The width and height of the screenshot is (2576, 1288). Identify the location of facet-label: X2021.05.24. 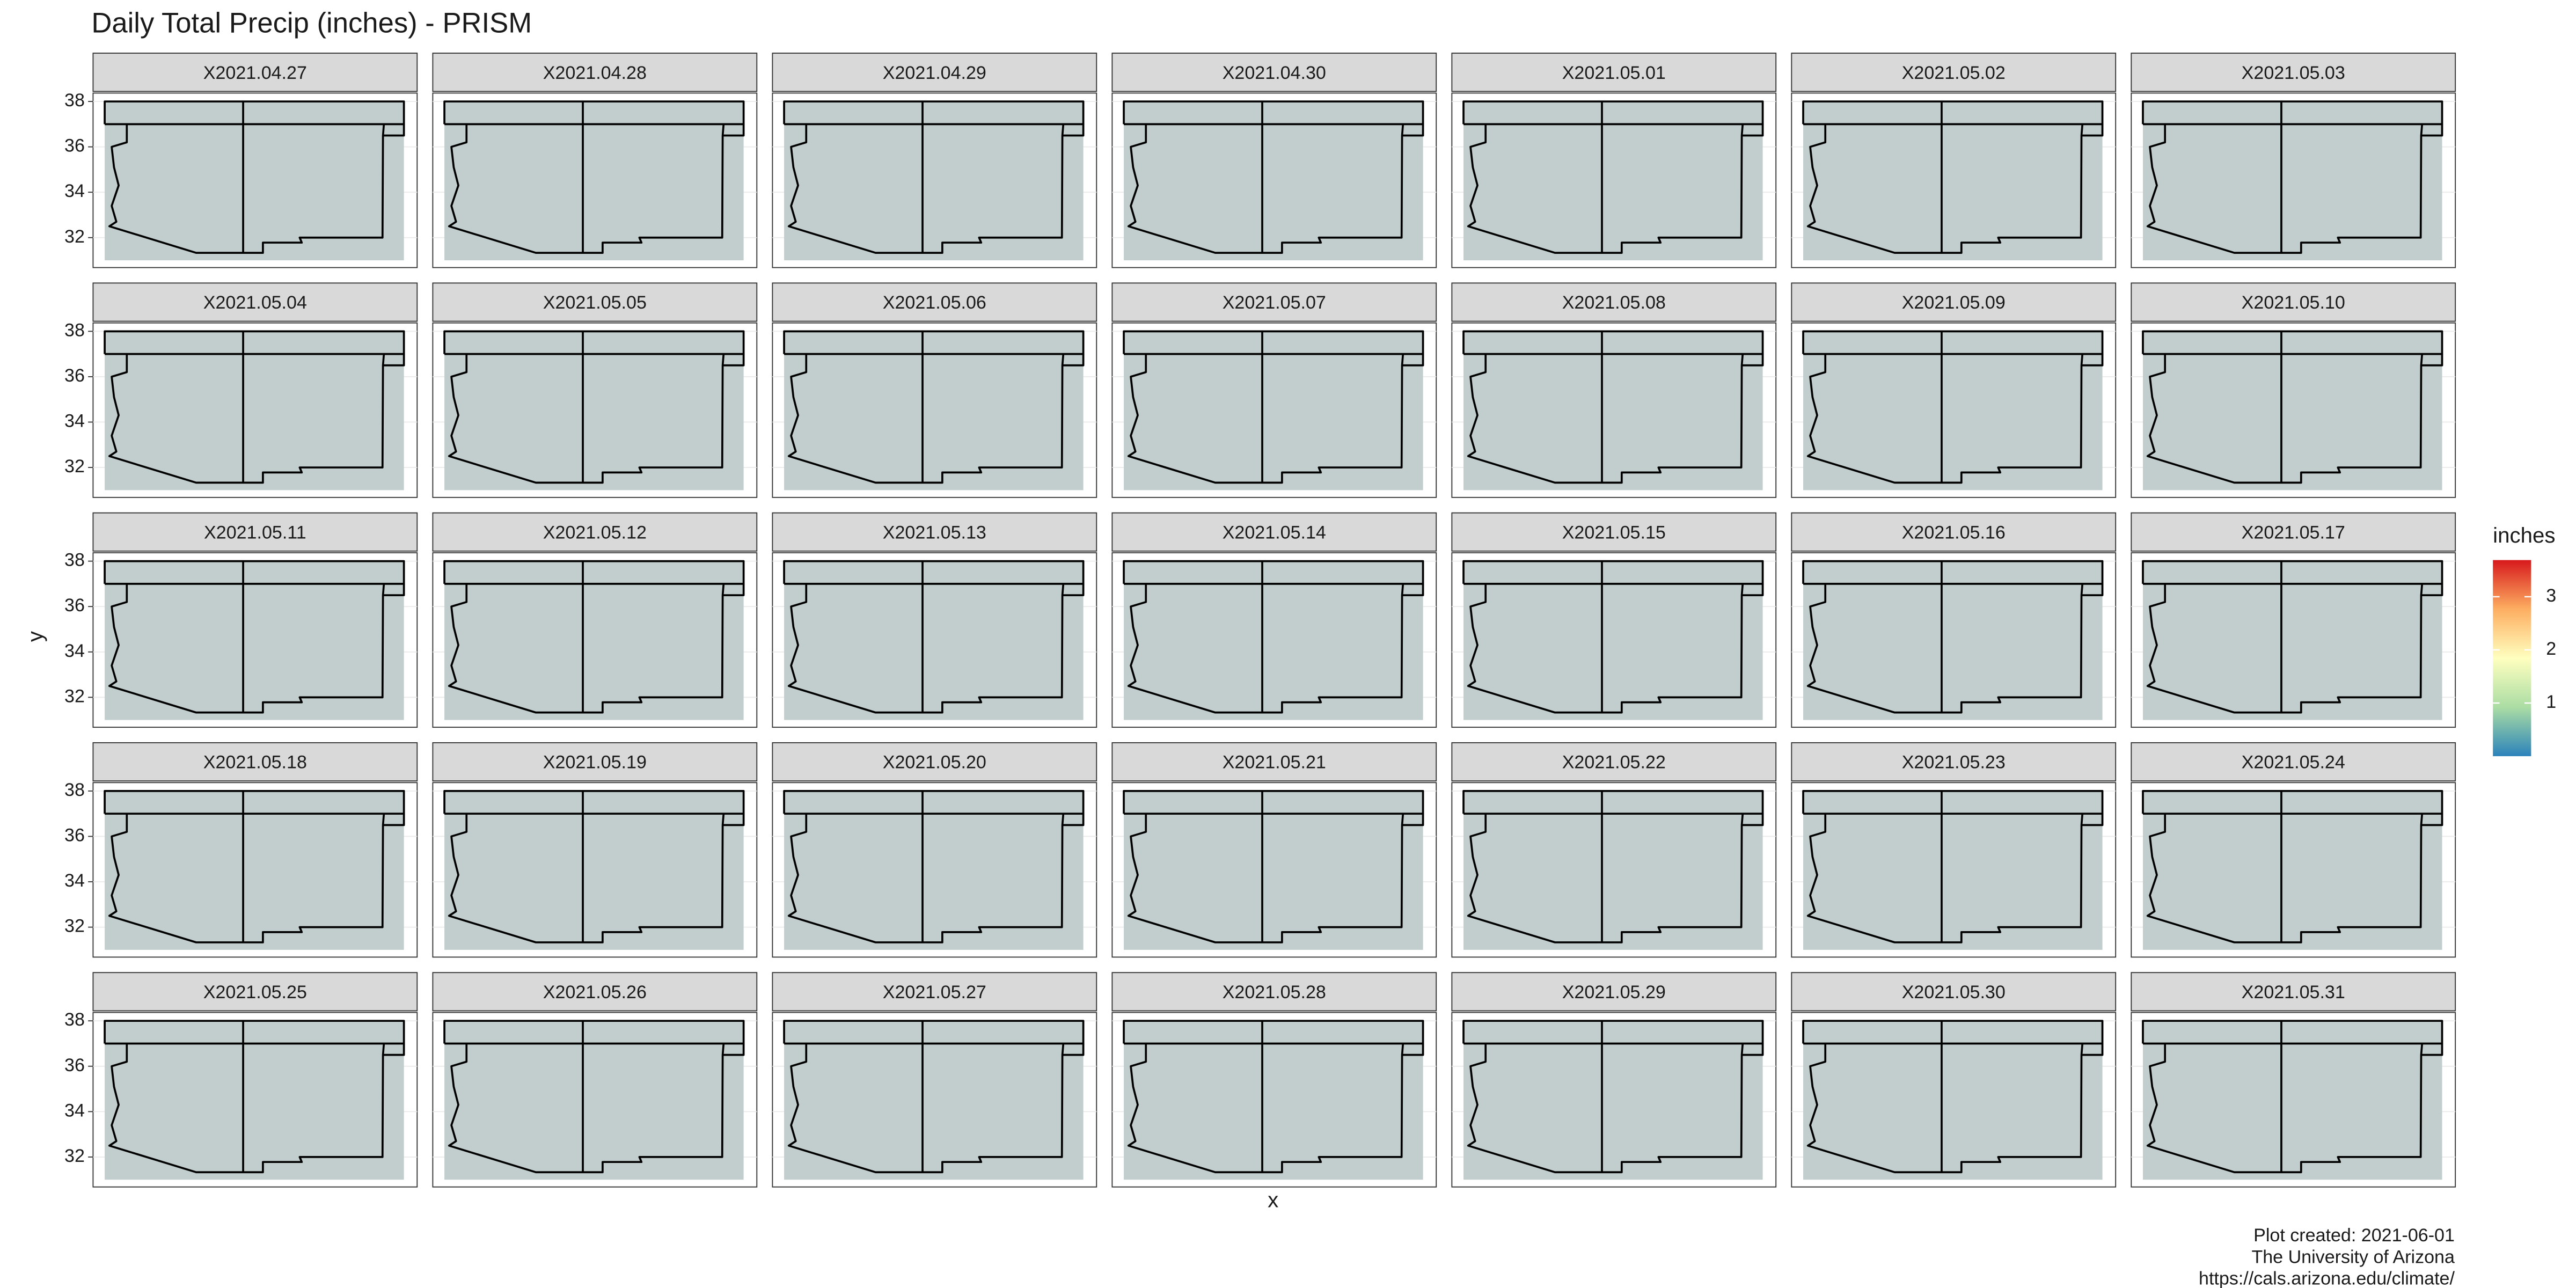
(2293, 762).